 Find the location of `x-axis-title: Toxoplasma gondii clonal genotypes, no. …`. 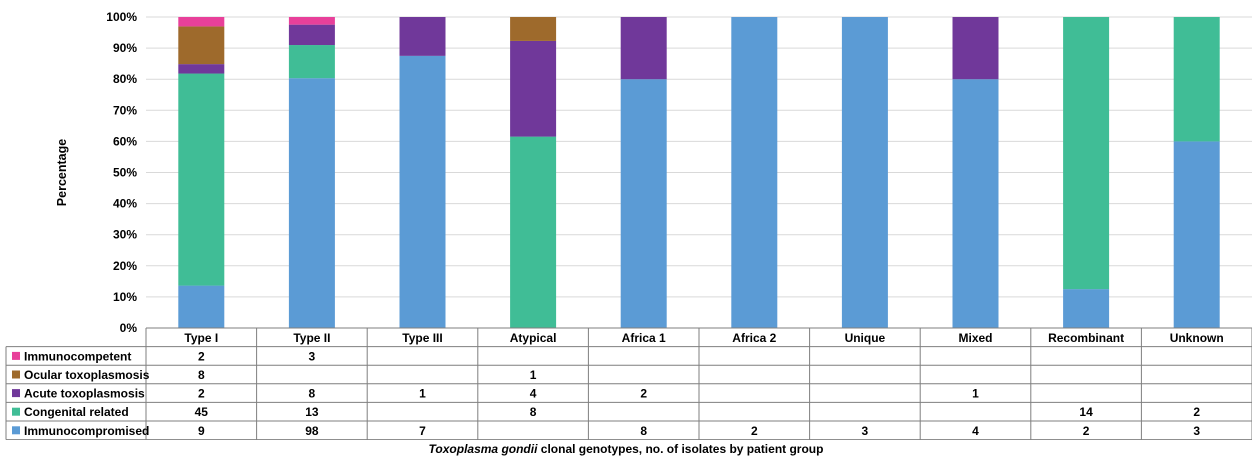

x-axis-title: Toxoplasma gondii clonal genotypes, no. … is located at coordinates (626, 449).